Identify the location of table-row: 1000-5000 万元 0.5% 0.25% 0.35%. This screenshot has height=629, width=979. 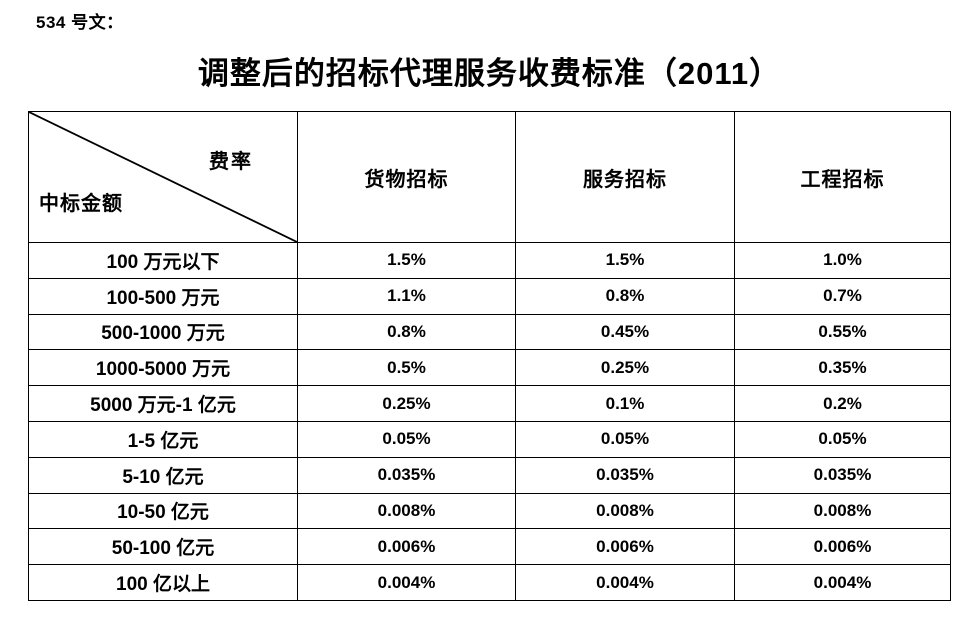
(489, 368).